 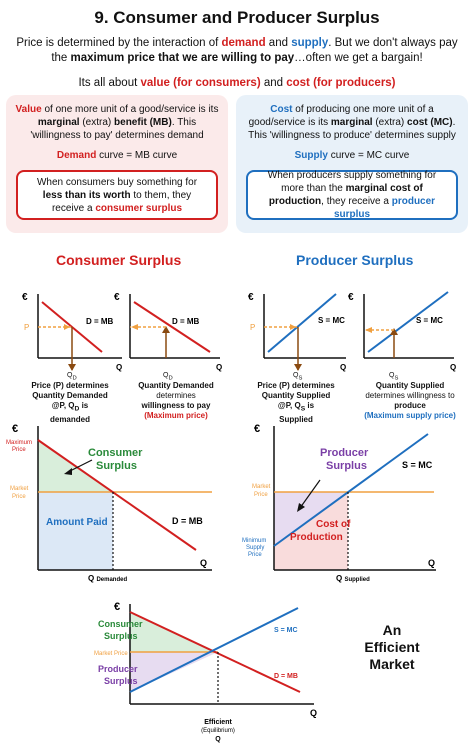 I want to click on efficient-label: Efficient, so click(x=218, y=722).